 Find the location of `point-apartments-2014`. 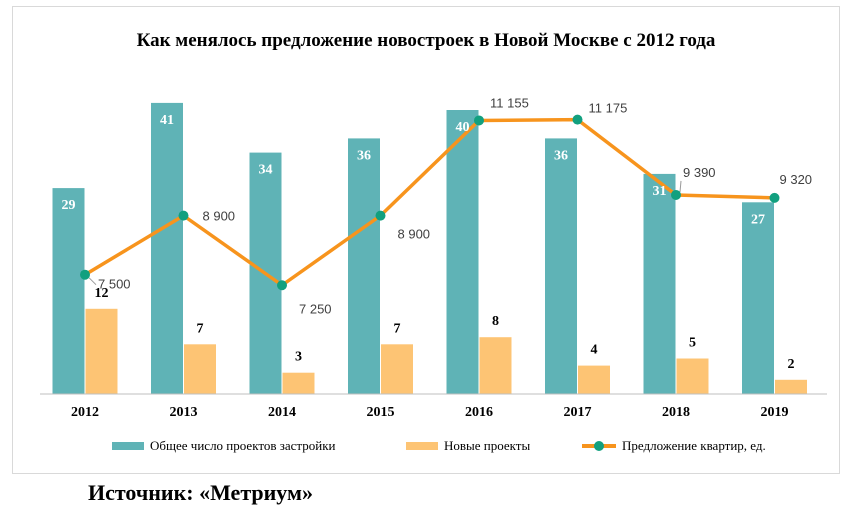

point-apartments-2014 is located at coordinates (282, 285).